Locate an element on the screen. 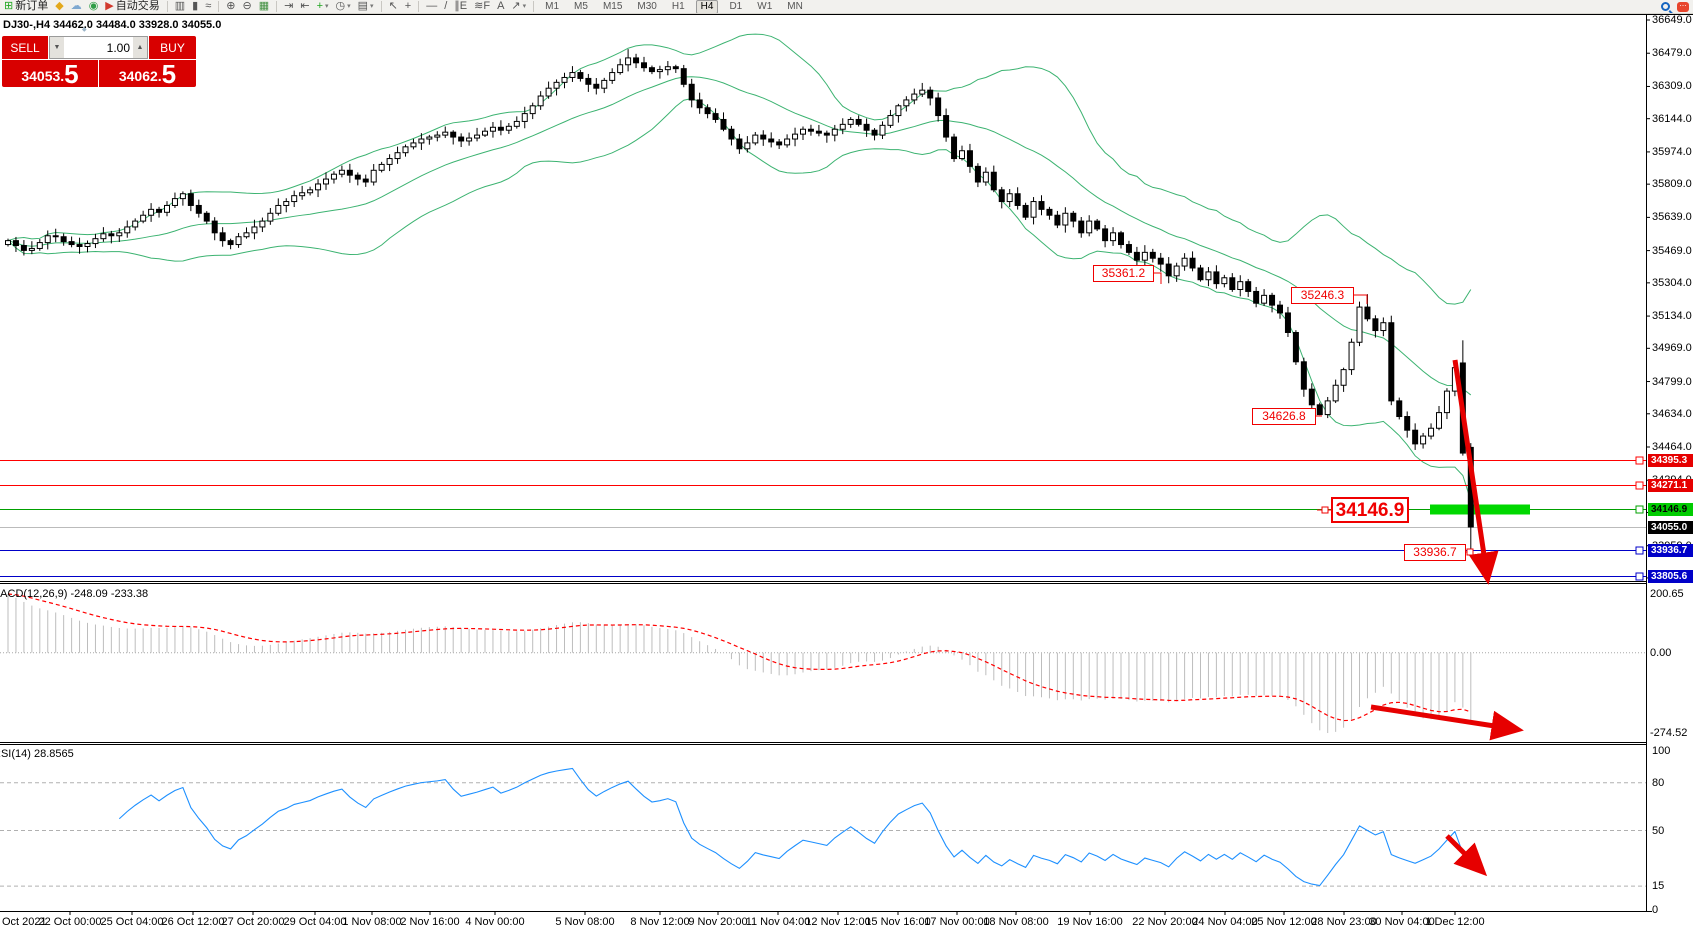 This screenshot has width=1693, height=932. macd-indicator-label: MACD(12,26,9) -248.09 -233.38 is located at coordinates (74, 594).